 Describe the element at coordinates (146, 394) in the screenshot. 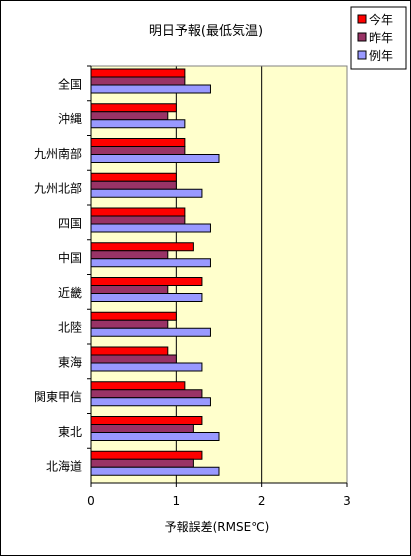

I see `bar-関東甲信-昨年` at that location.